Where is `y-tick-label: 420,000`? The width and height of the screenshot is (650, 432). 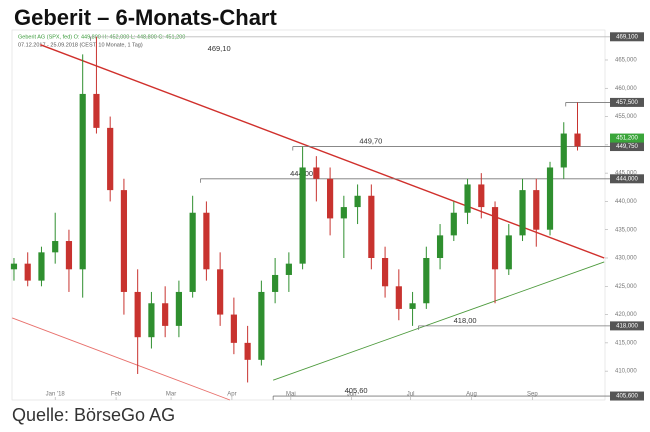 y-tick-label: 420,000 is located at coordinates (626, 315).